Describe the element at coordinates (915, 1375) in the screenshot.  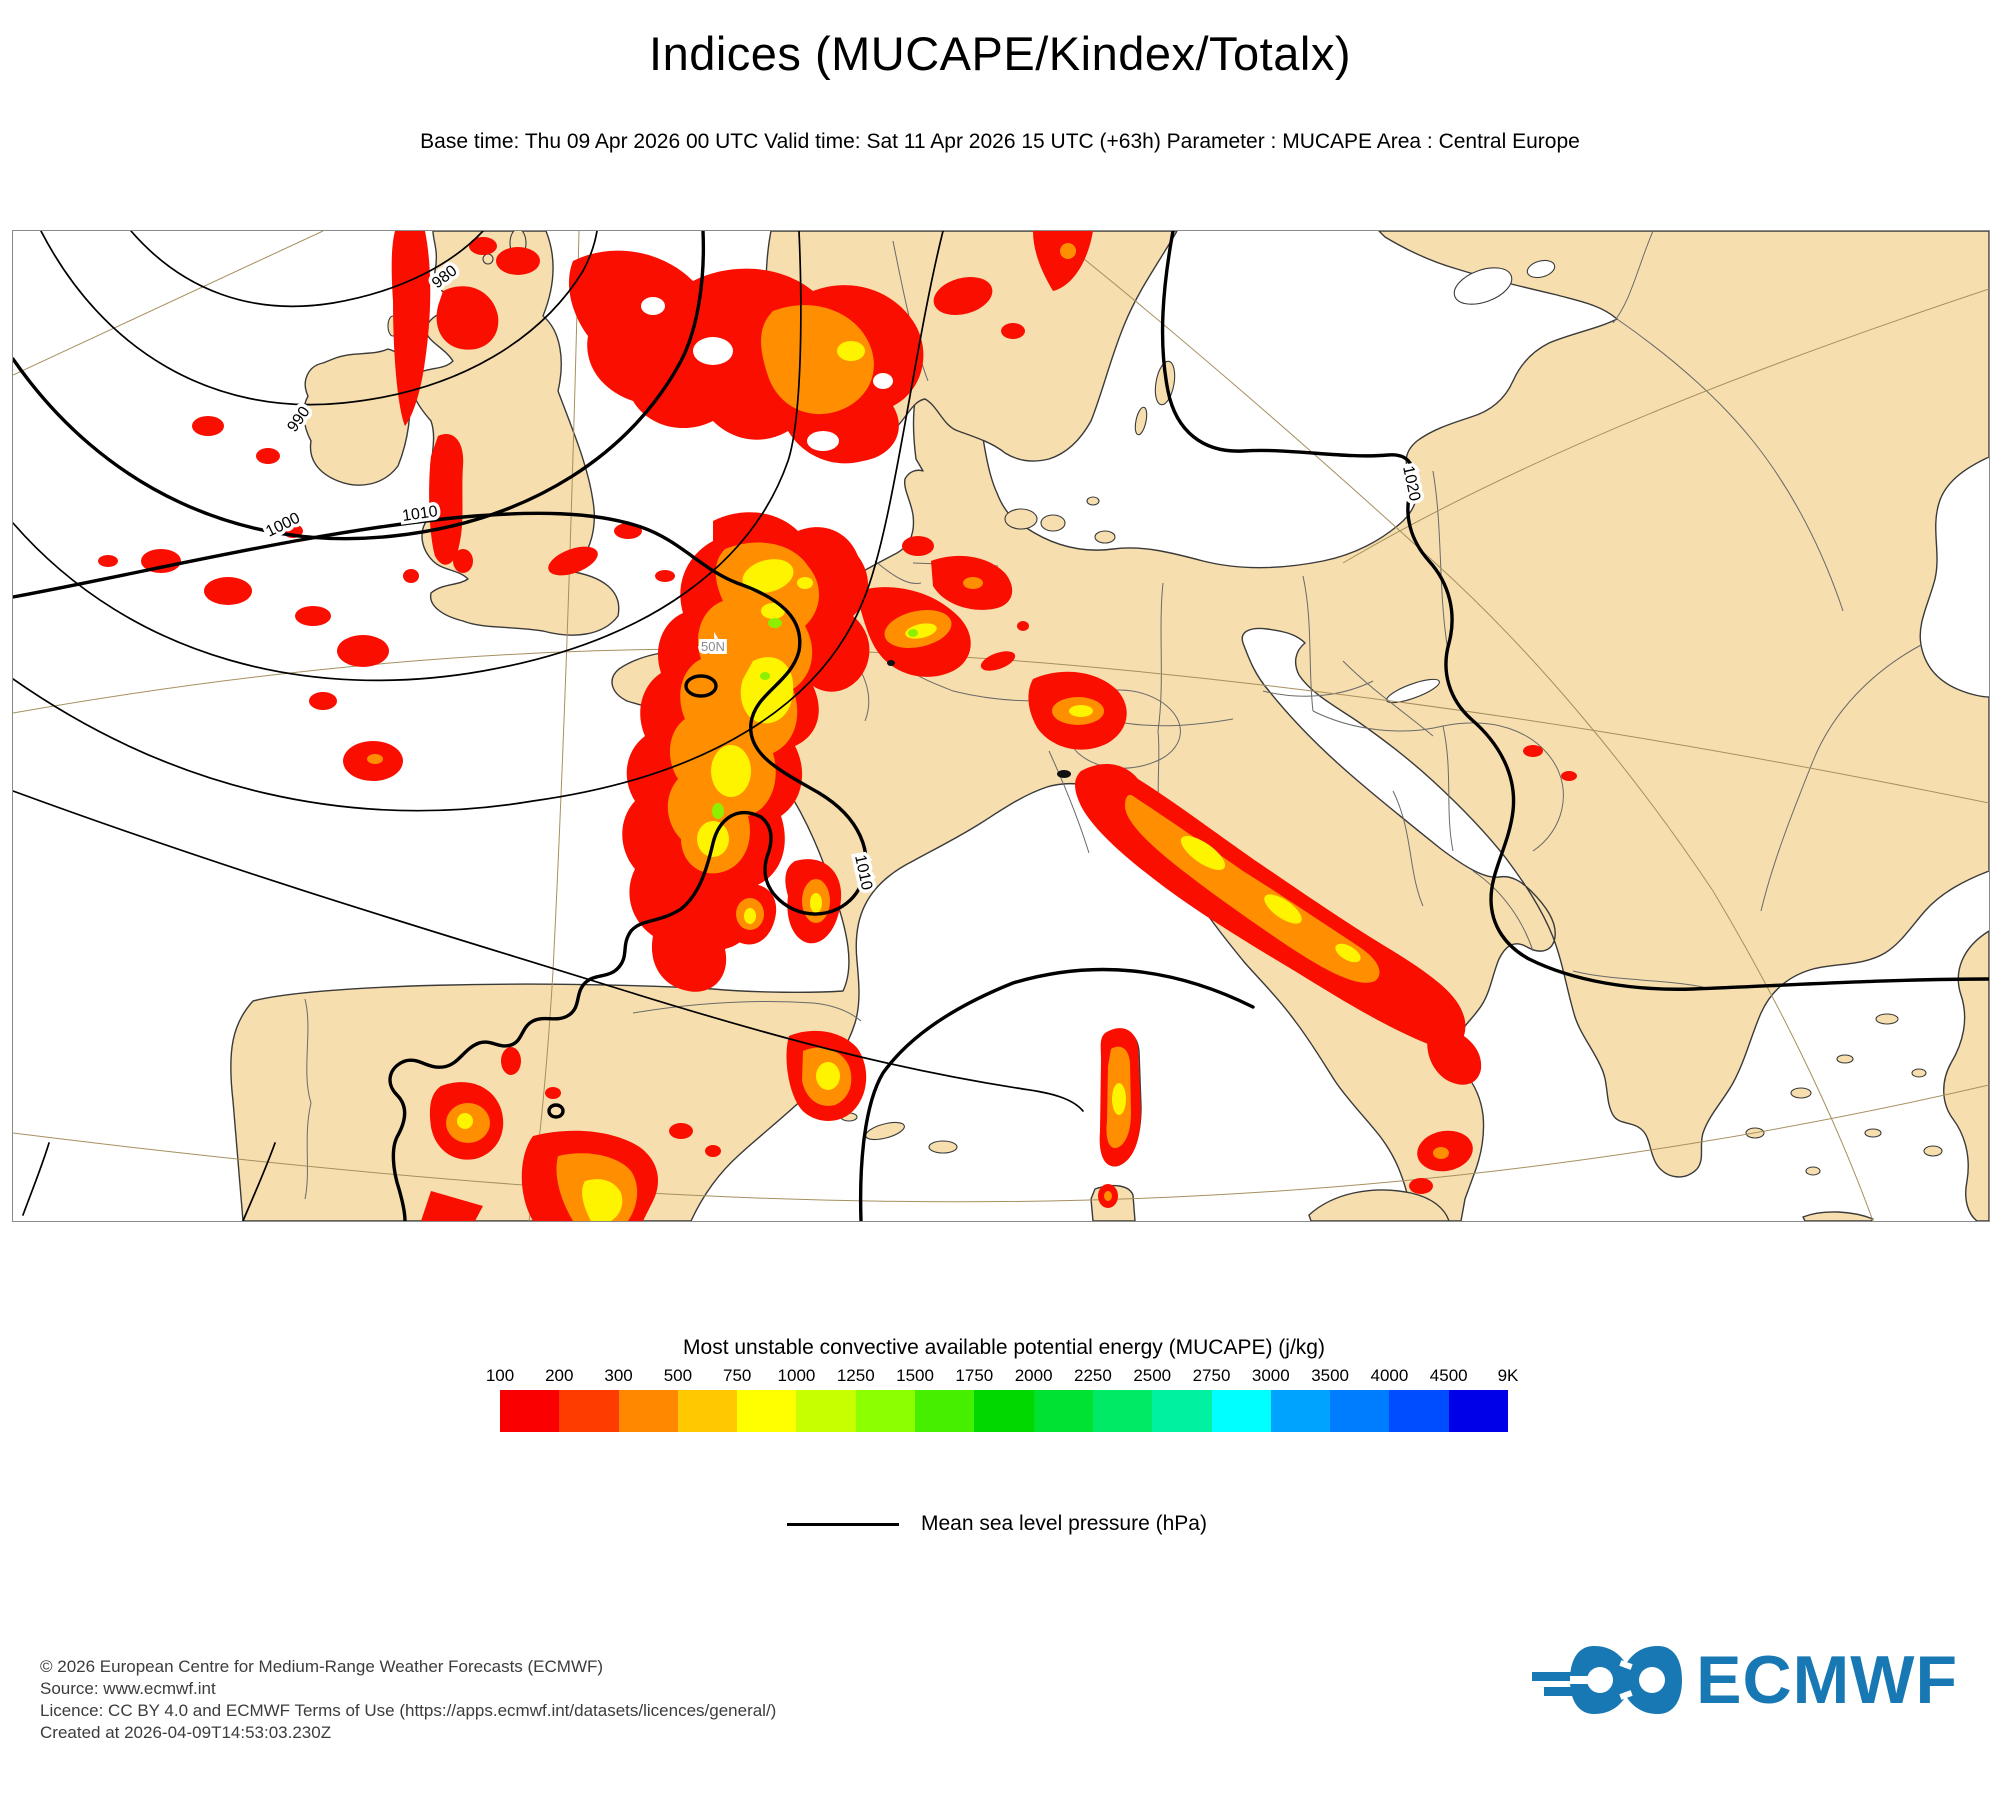
I see `legend-tick-1500: 1500` at that location.